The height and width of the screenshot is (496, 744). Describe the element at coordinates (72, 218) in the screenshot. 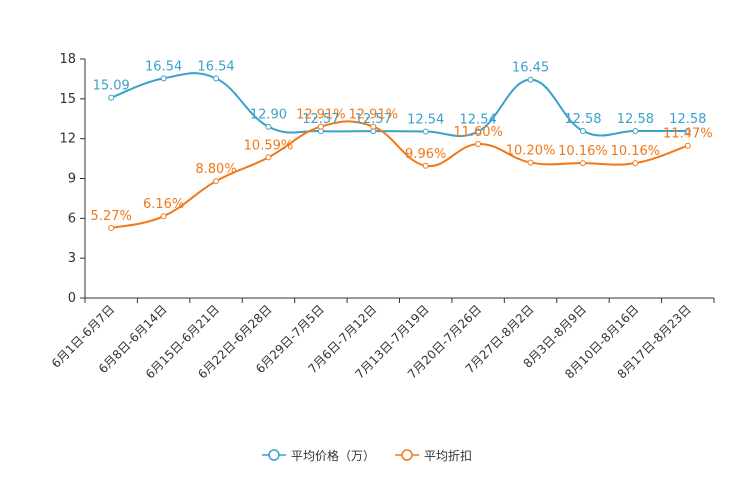

I see `y-tick-label: 6` at that location.